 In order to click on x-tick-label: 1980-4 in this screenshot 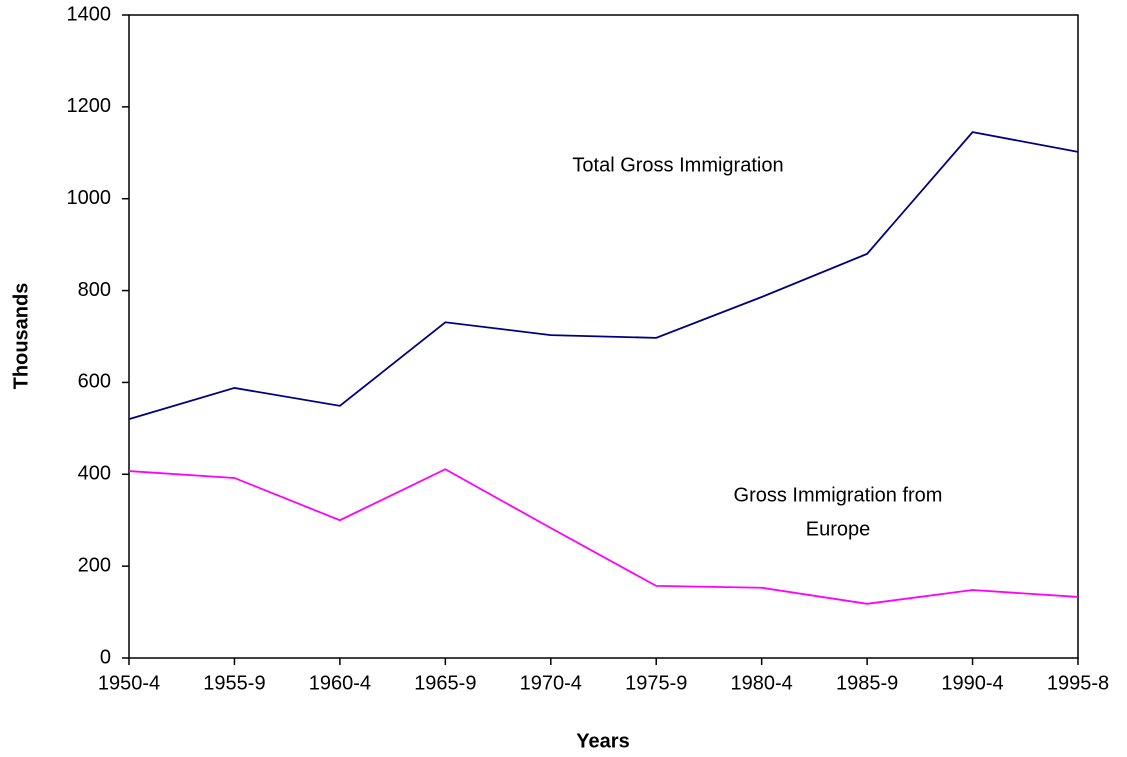, I will do `click(762, 683)`.